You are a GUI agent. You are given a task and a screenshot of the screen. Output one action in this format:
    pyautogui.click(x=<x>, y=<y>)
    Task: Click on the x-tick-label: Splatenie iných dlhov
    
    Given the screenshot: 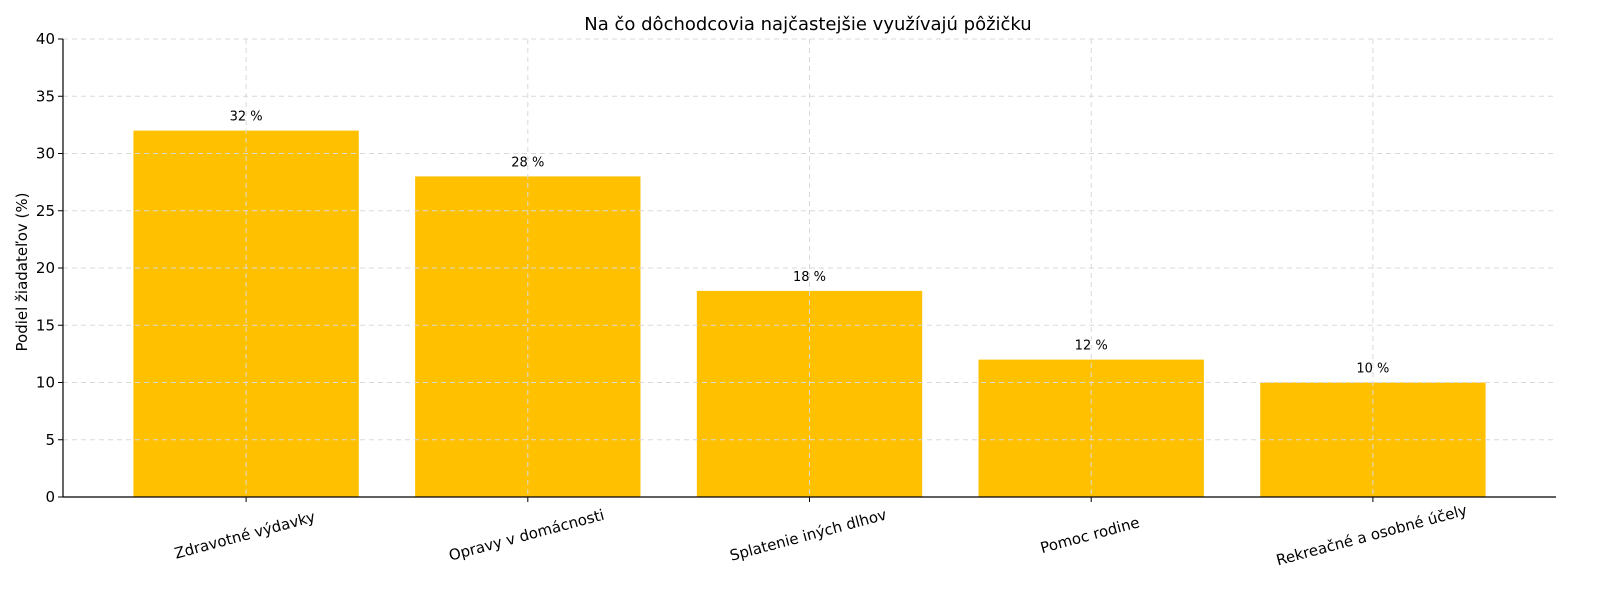 What is the action you would take?
    pyautogui.click(x=808, y=535)
    